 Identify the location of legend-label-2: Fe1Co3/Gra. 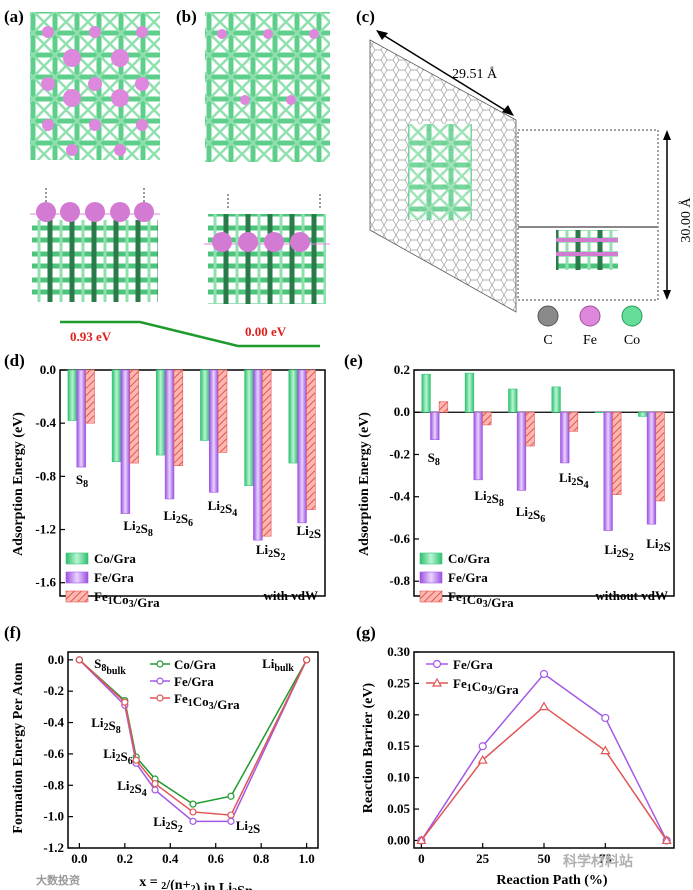
(127, 599).